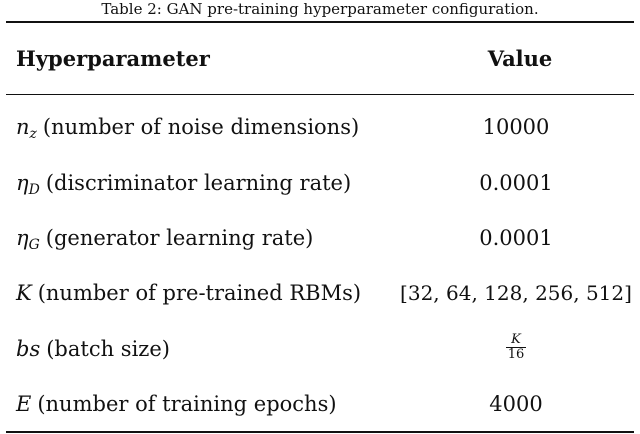 The height and width of the screenshot is (434, 640). I want to click on param-cell: bs (batch size), so click(93, 349).